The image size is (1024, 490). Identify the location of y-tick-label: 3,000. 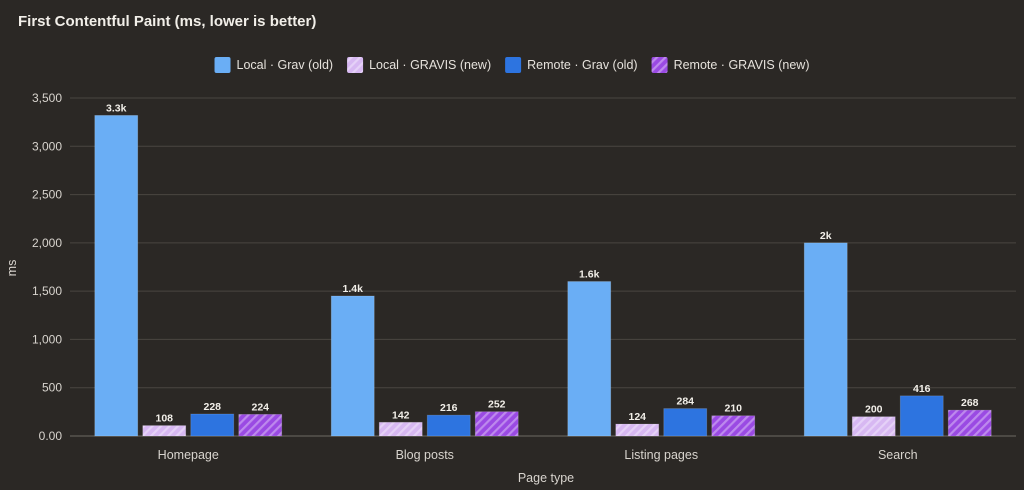
(47, 146).